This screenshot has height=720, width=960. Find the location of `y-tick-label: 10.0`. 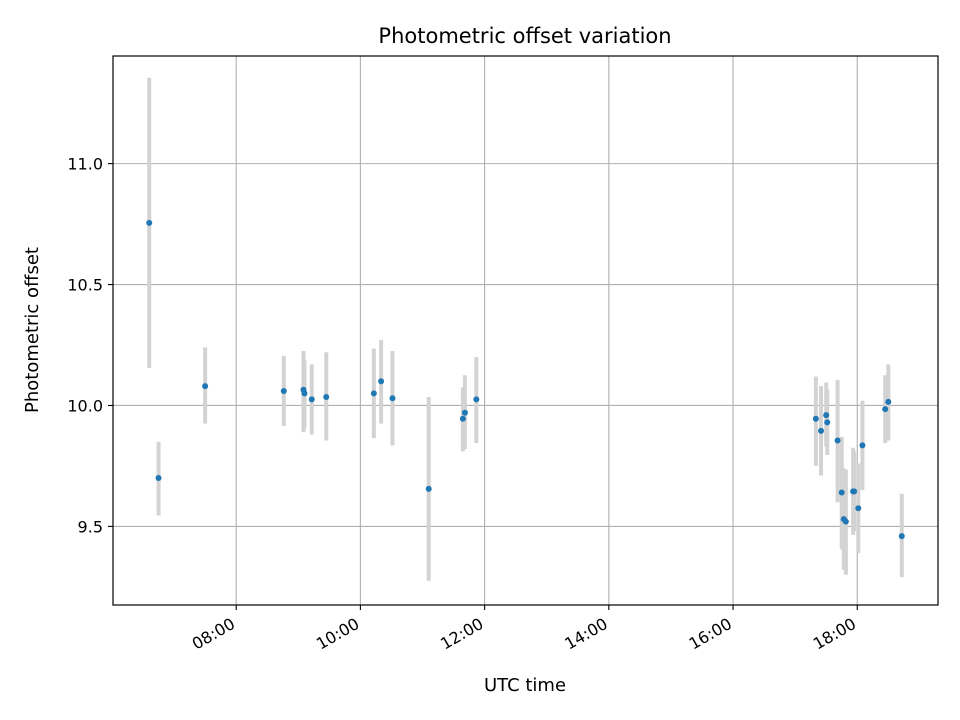

y-tick-label: 10.0 is located at coordinates (85, 405).